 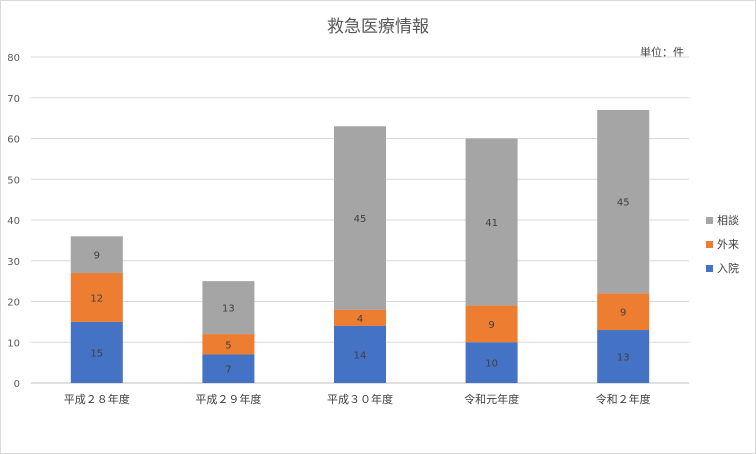 What do you see at coordinates (13, 303) in the screenshot?
I see `y-tick-label: 20` at bounding box center [13, 303].